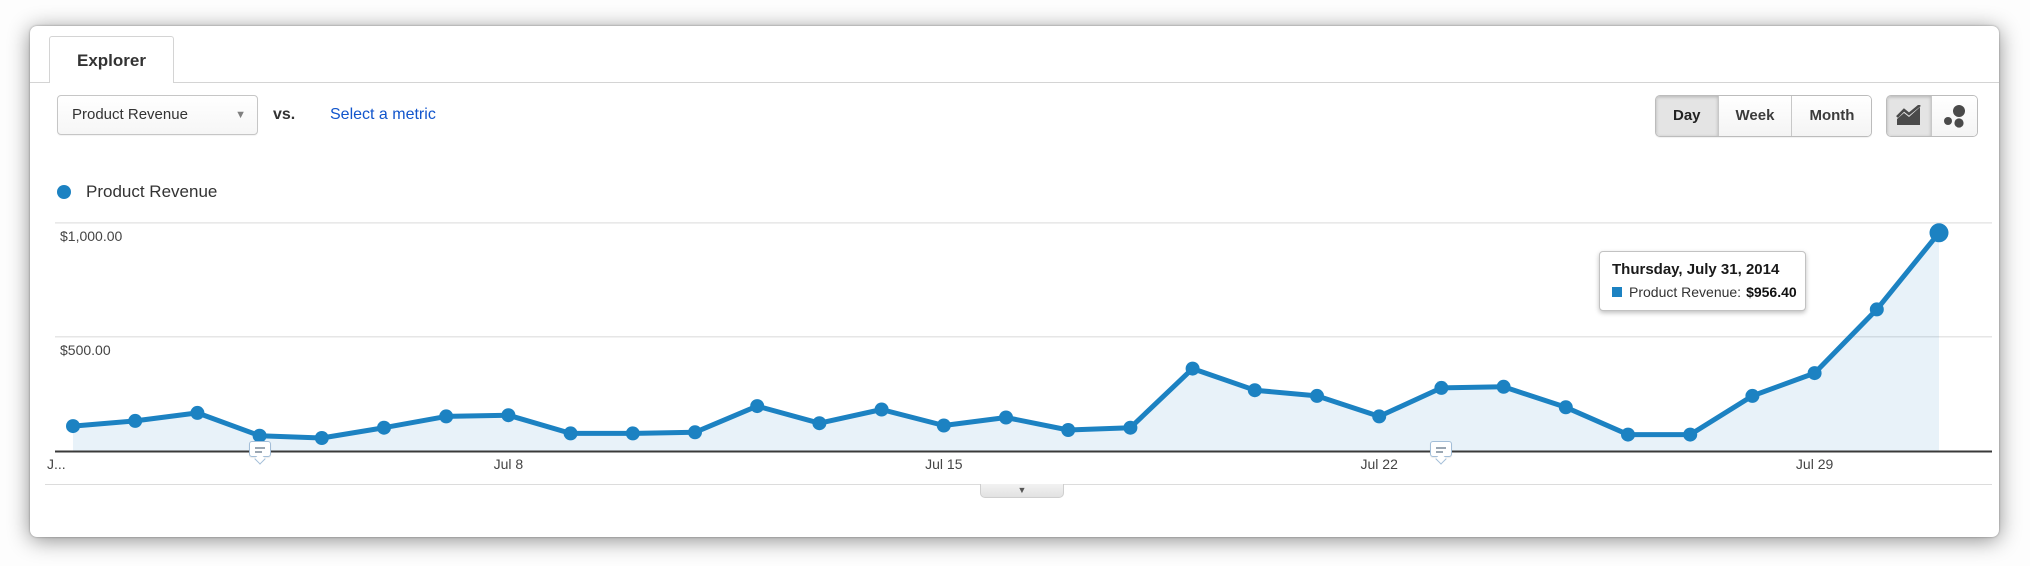 The image size is (2030, 566). What do you see at coordinates (1685, 292) in the screenshot?
I see `tooltip-series-label: Product Revenue:` at bounding box center [1685, 292].